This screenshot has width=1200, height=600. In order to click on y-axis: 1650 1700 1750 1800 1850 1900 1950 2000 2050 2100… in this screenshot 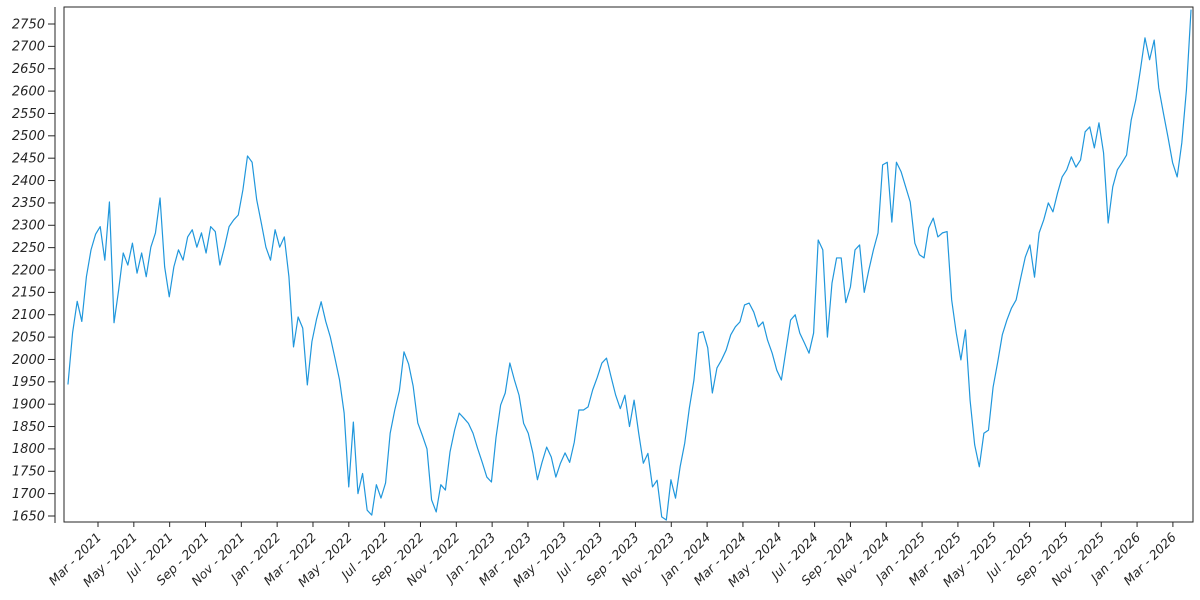, I will do `click(33, 270)`.